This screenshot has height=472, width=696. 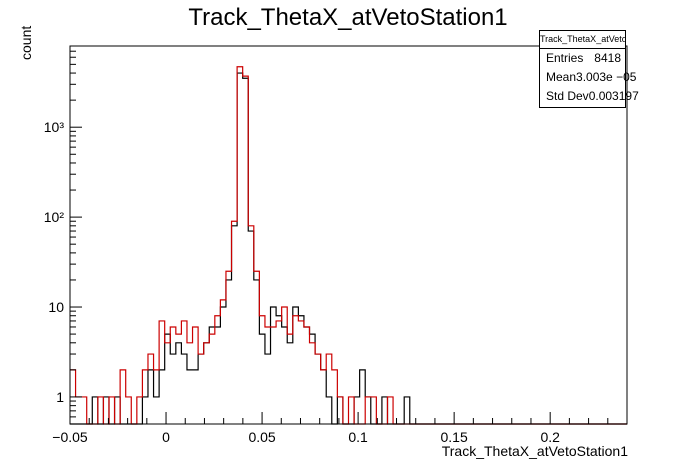 I want to click on x-tick-label: 0.1, so click(x=358, y=437).